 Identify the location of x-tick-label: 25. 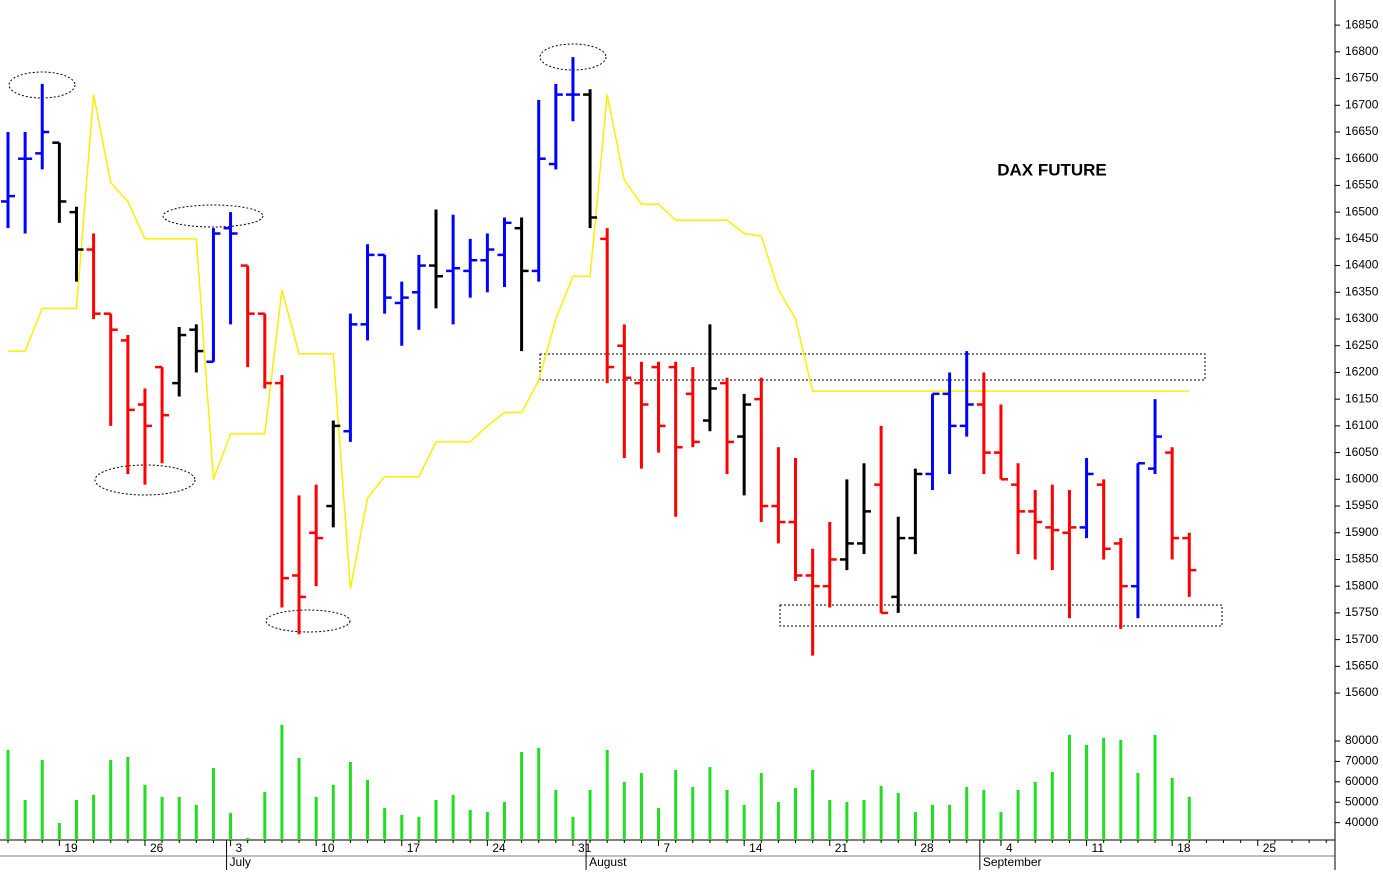
(1270, 848).